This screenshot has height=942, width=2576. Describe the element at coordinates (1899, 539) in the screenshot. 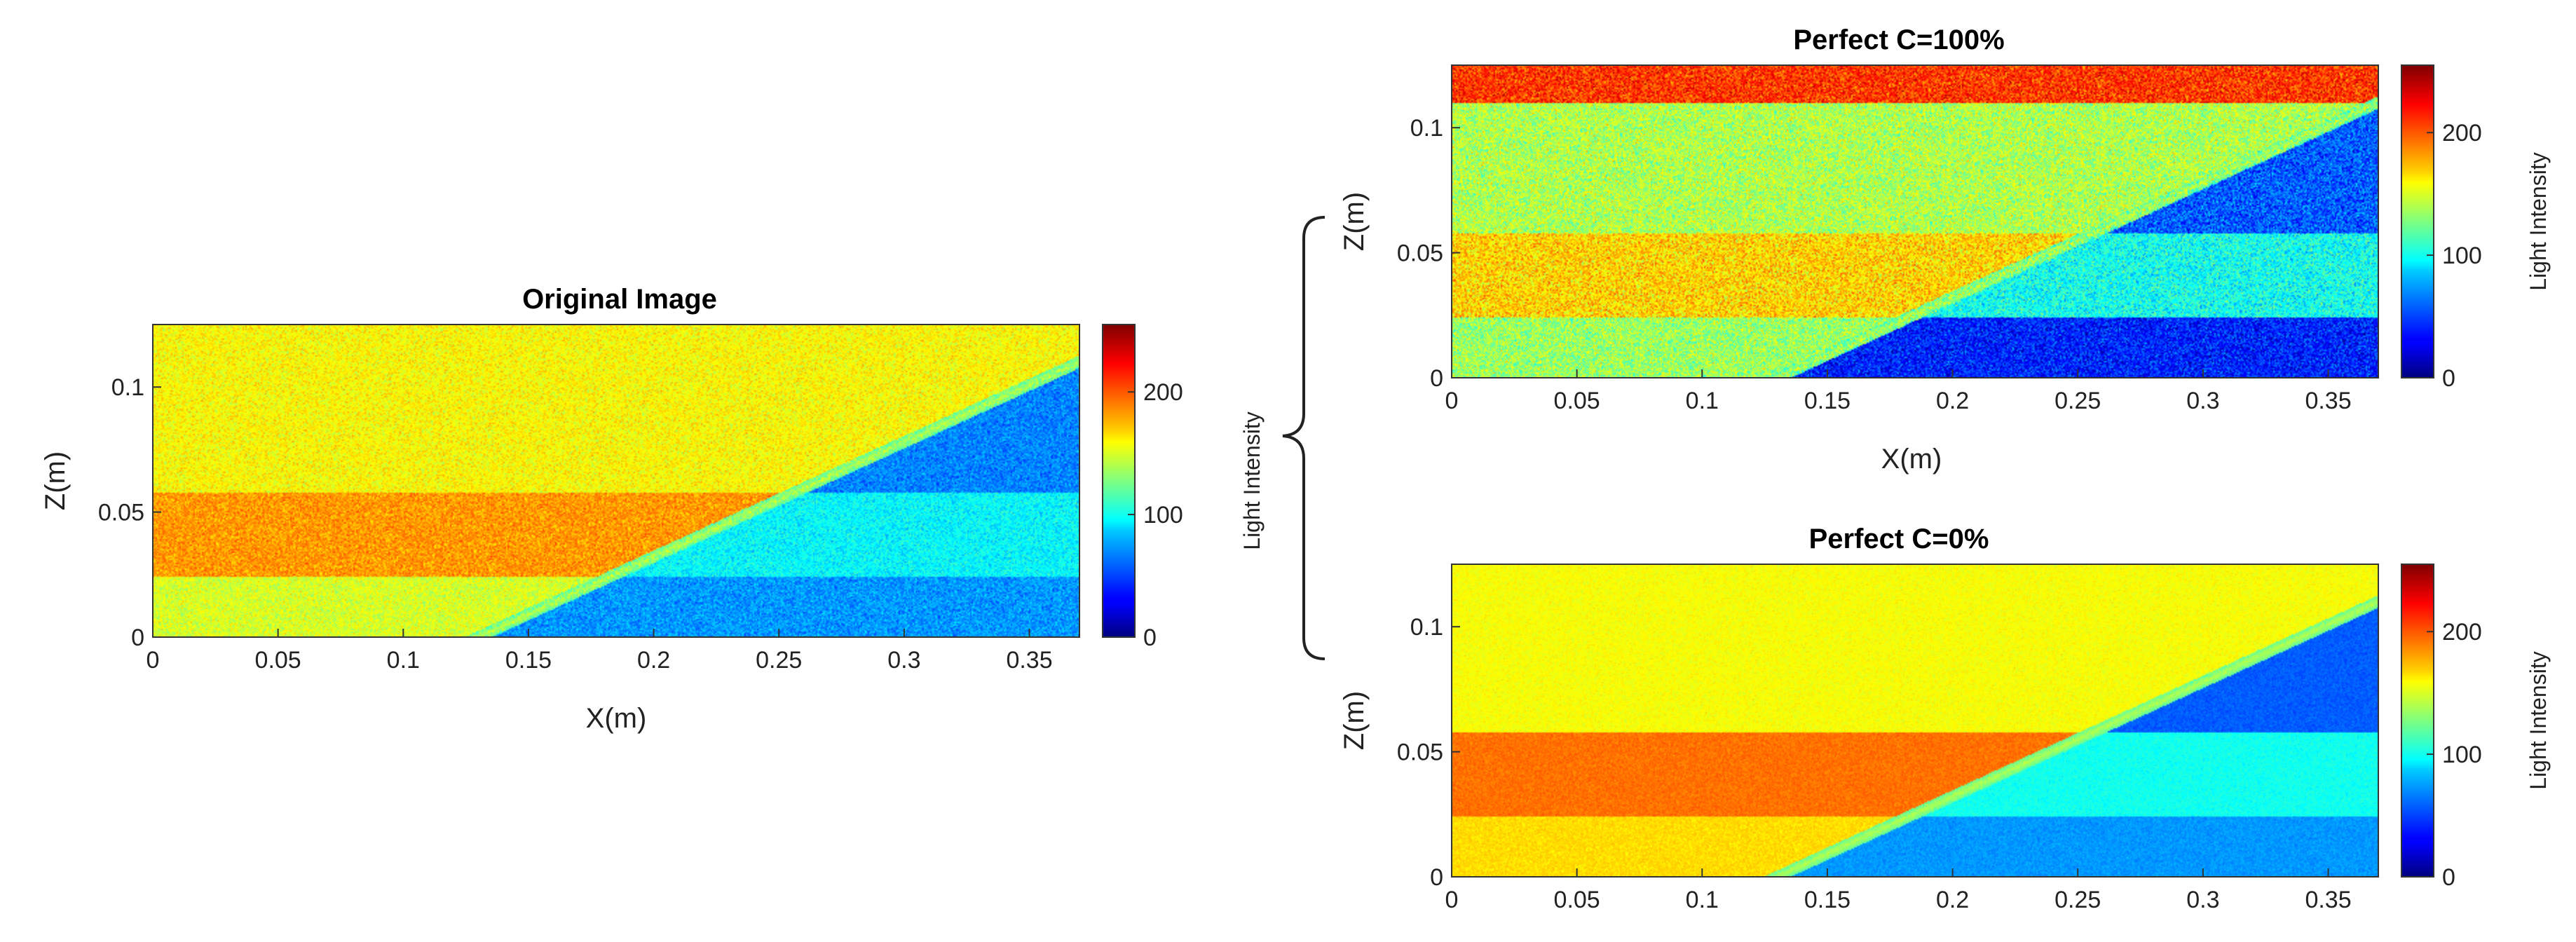

I see `chart-title: Perfect C=0%` at that location.